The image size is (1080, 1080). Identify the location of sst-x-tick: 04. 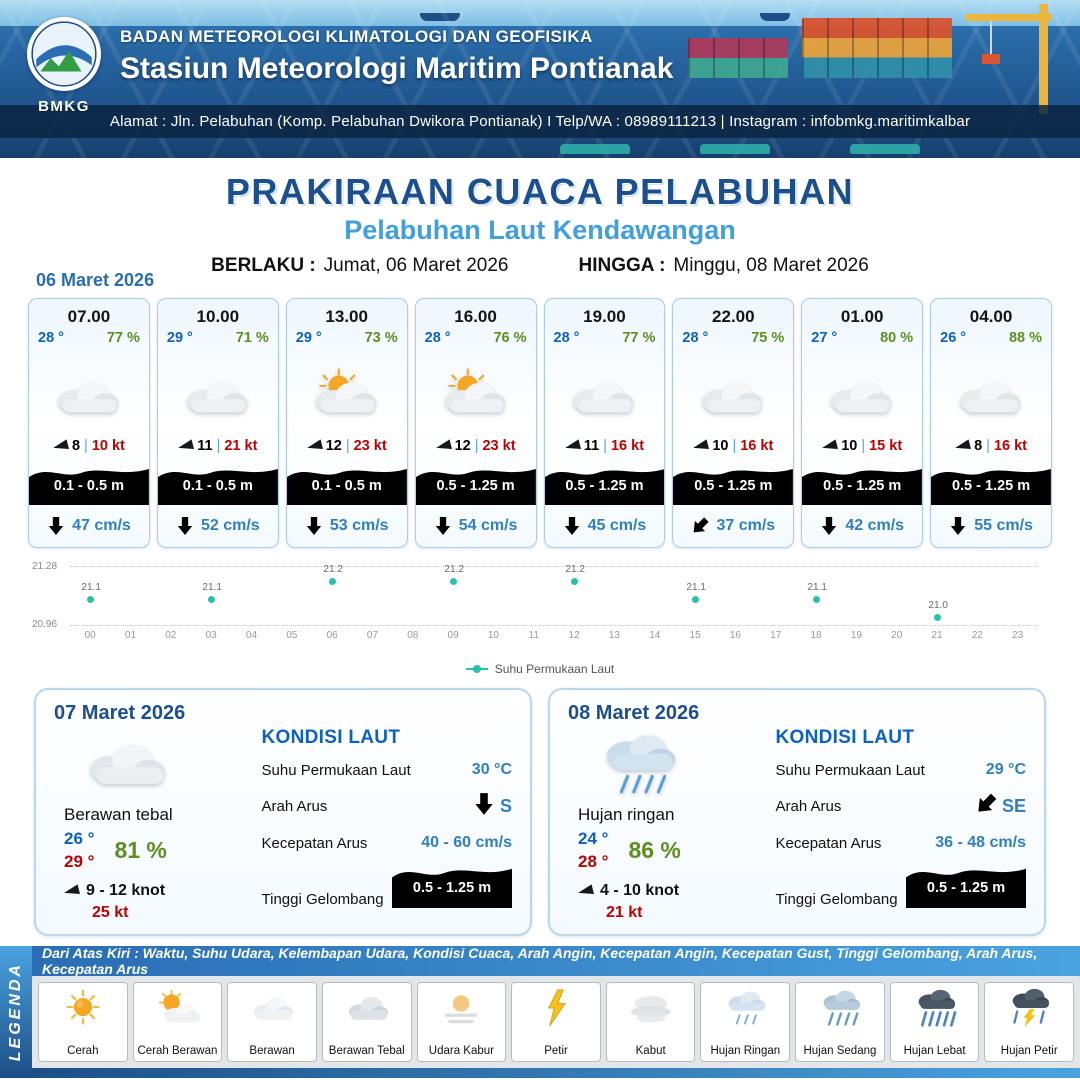
(251, 635).